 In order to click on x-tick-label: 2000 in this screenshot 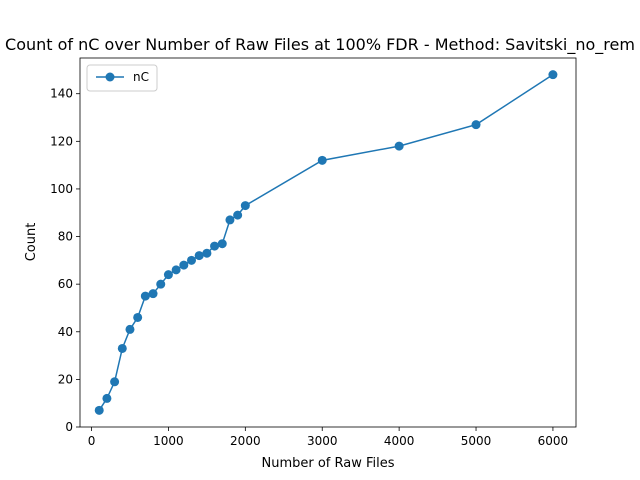, I will do `click(245, 441)`.